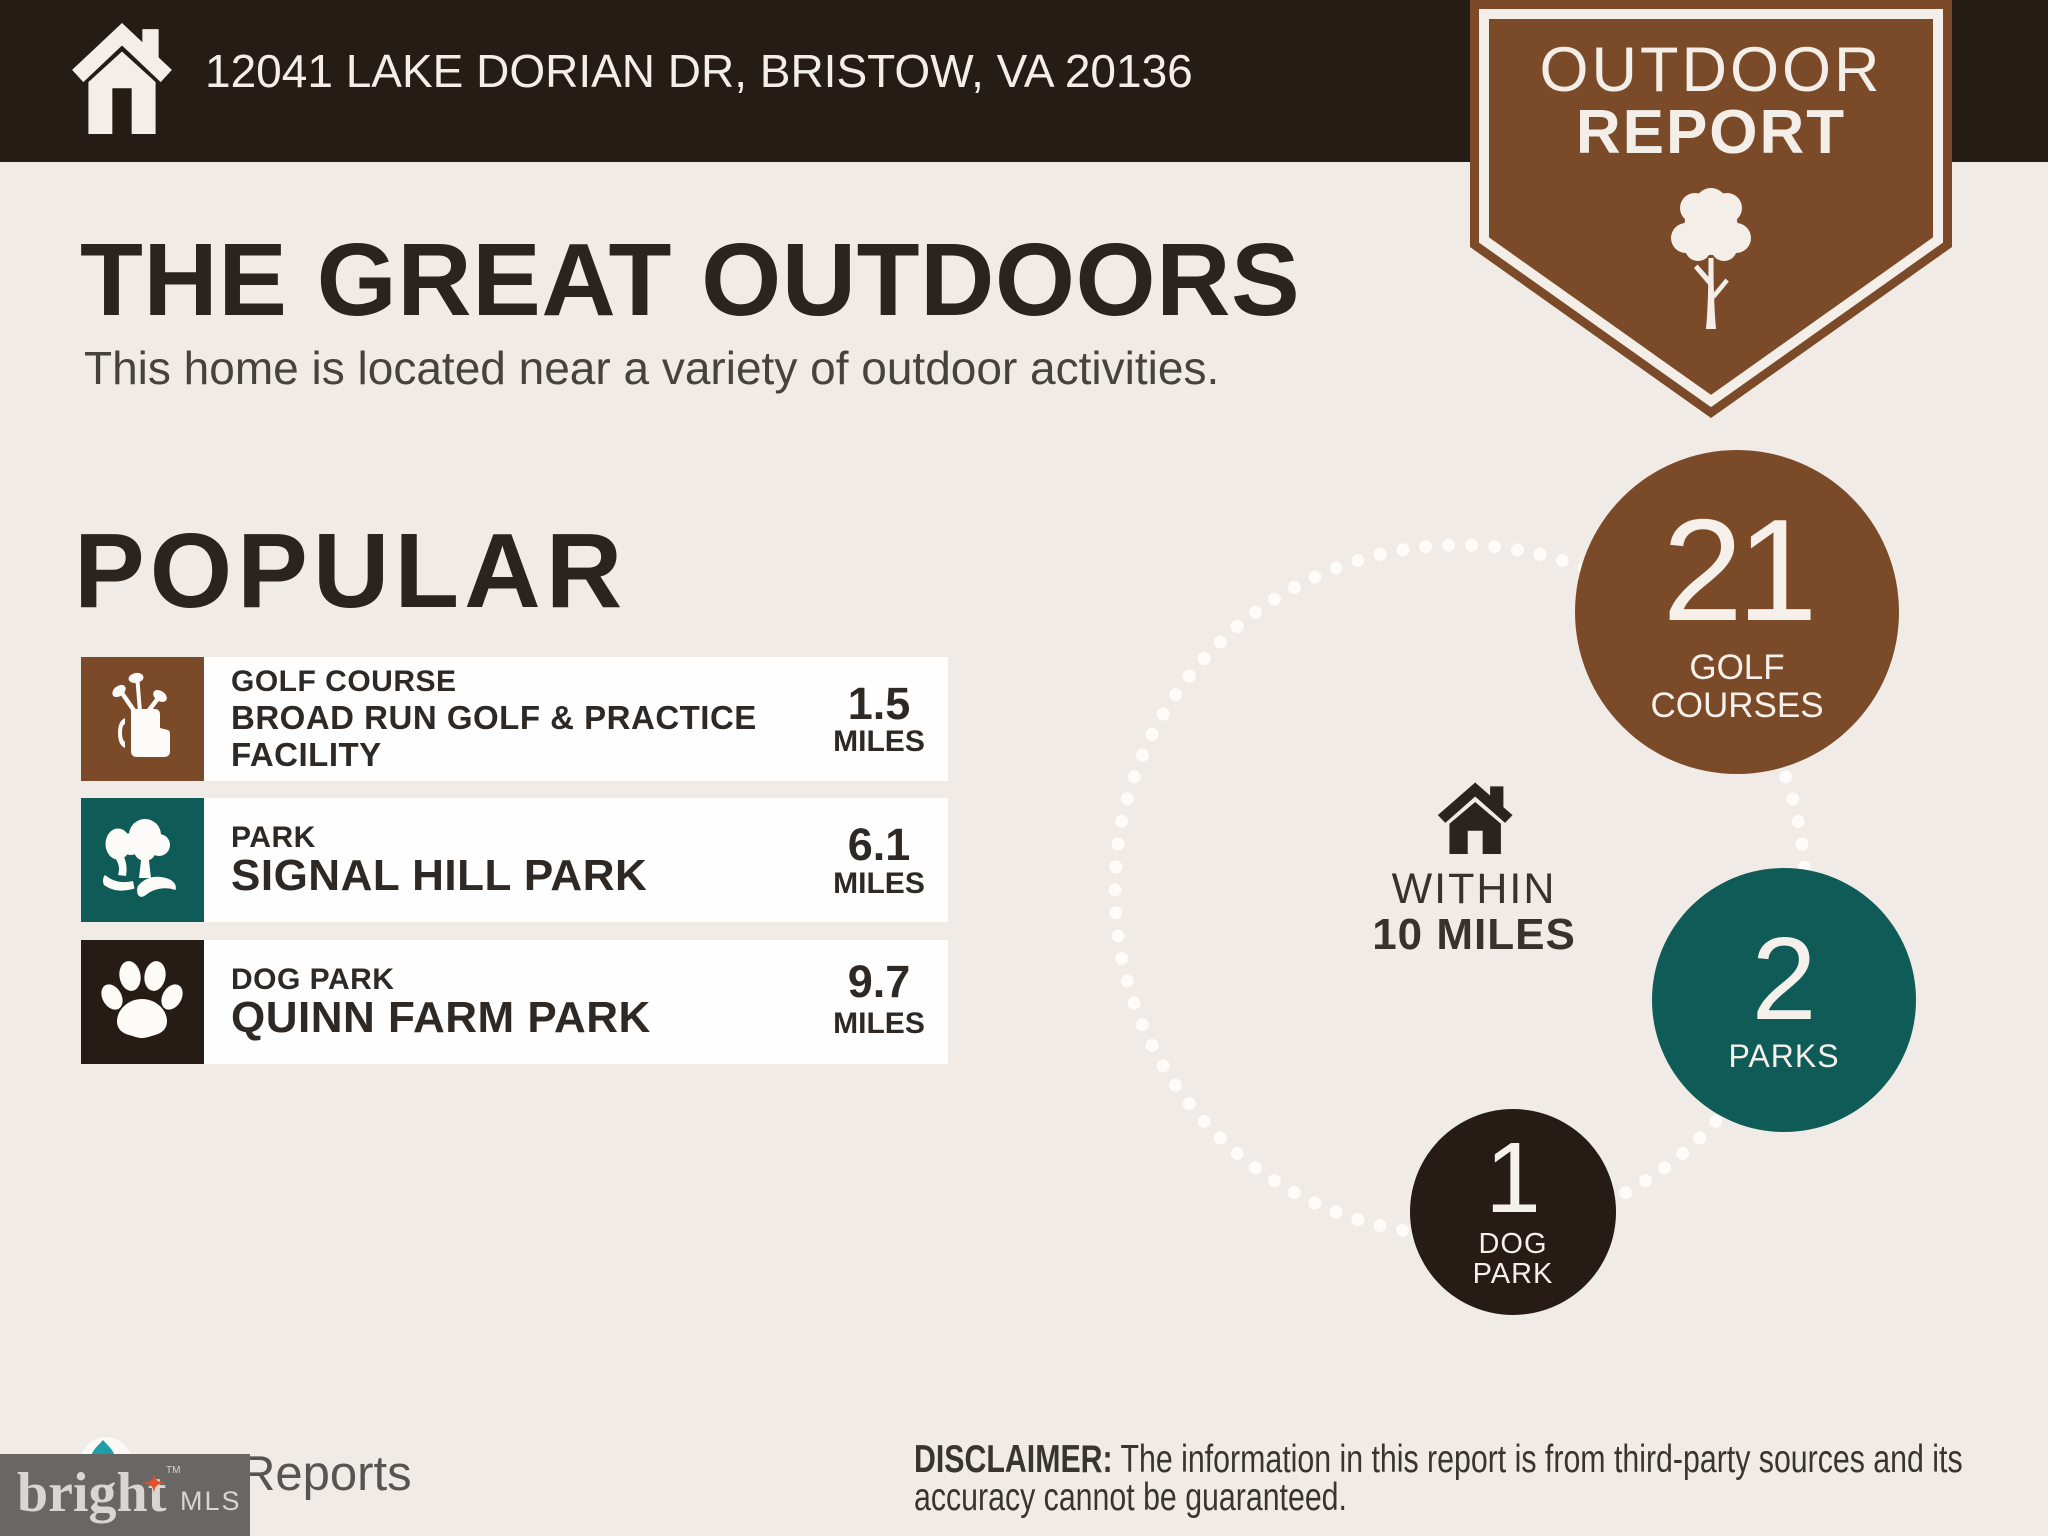  What do you see at coordinates (1711, 132) in the screenshot?
I see `svg-text: REPORT` at bounding box center [1711, 132].